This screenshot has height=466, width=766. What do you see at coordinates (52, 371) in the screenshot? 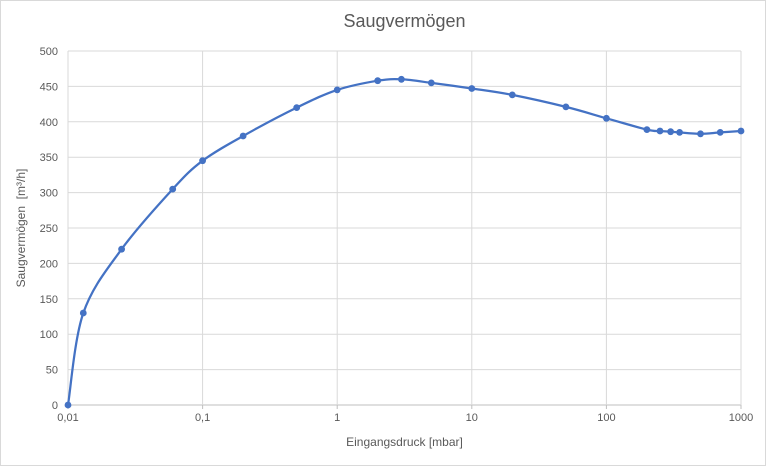
I see `y-tick-label: 50` at bounding box center [52, 371].